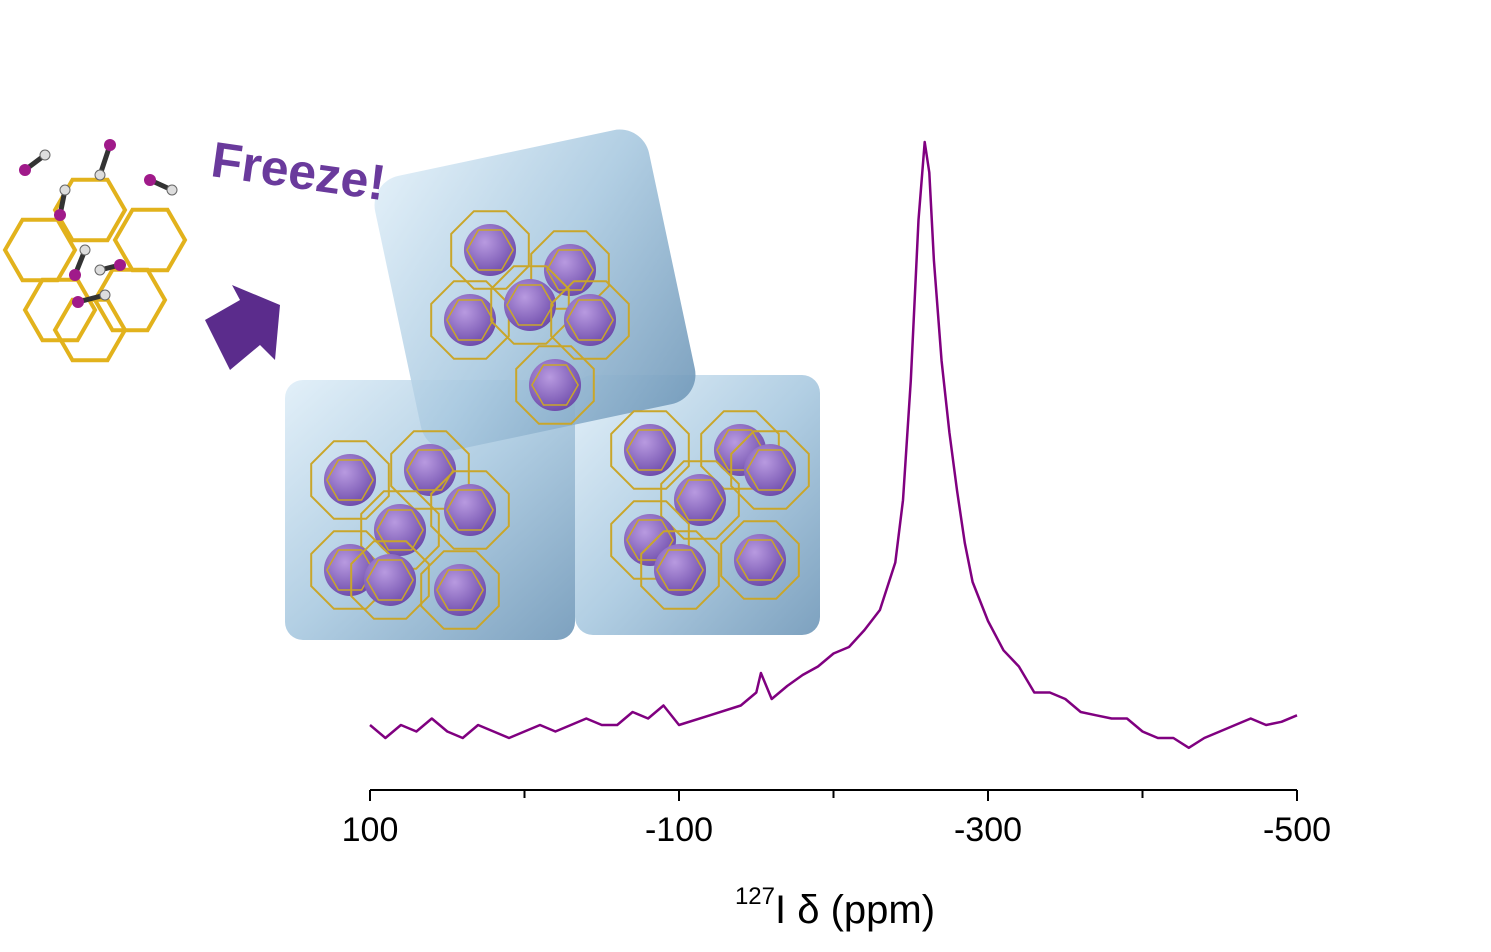 Image resolution: width=1491 pixels, height=952 pixels. What do you see at coordinates (298, 171) in the screenshot?
I see `annotation: Freeze!` at bounding box center [298, 171].